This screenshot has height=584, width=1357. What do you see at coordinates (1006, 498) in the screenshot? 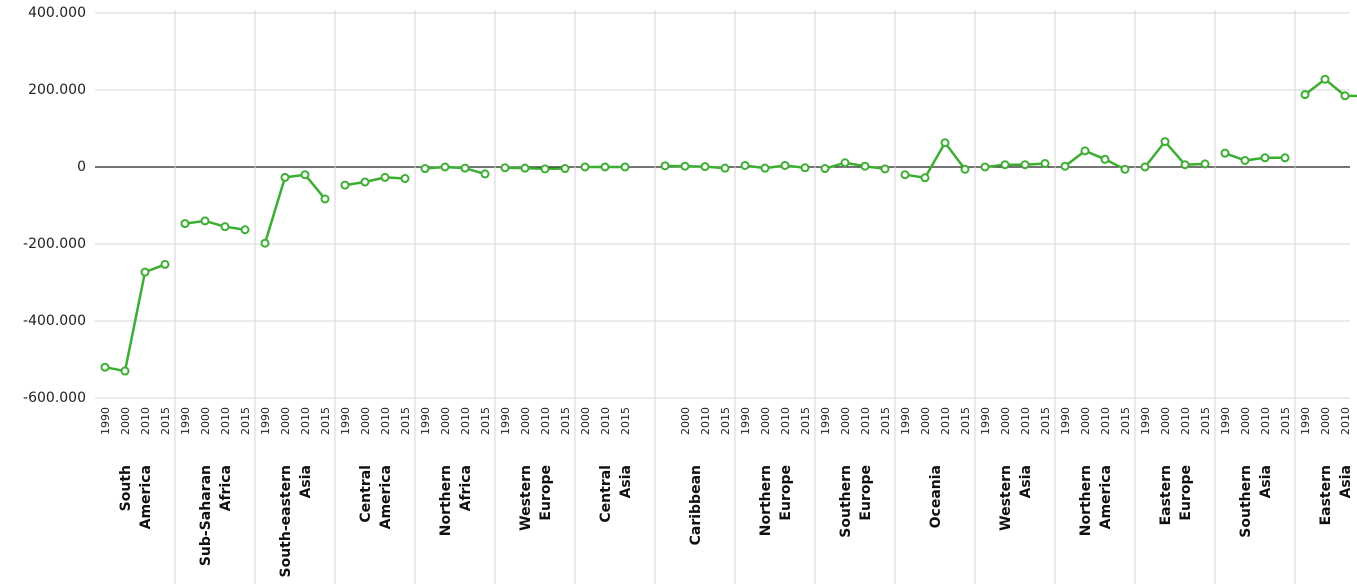
I see `group-label: Western` at bounding box center [1006, 498].